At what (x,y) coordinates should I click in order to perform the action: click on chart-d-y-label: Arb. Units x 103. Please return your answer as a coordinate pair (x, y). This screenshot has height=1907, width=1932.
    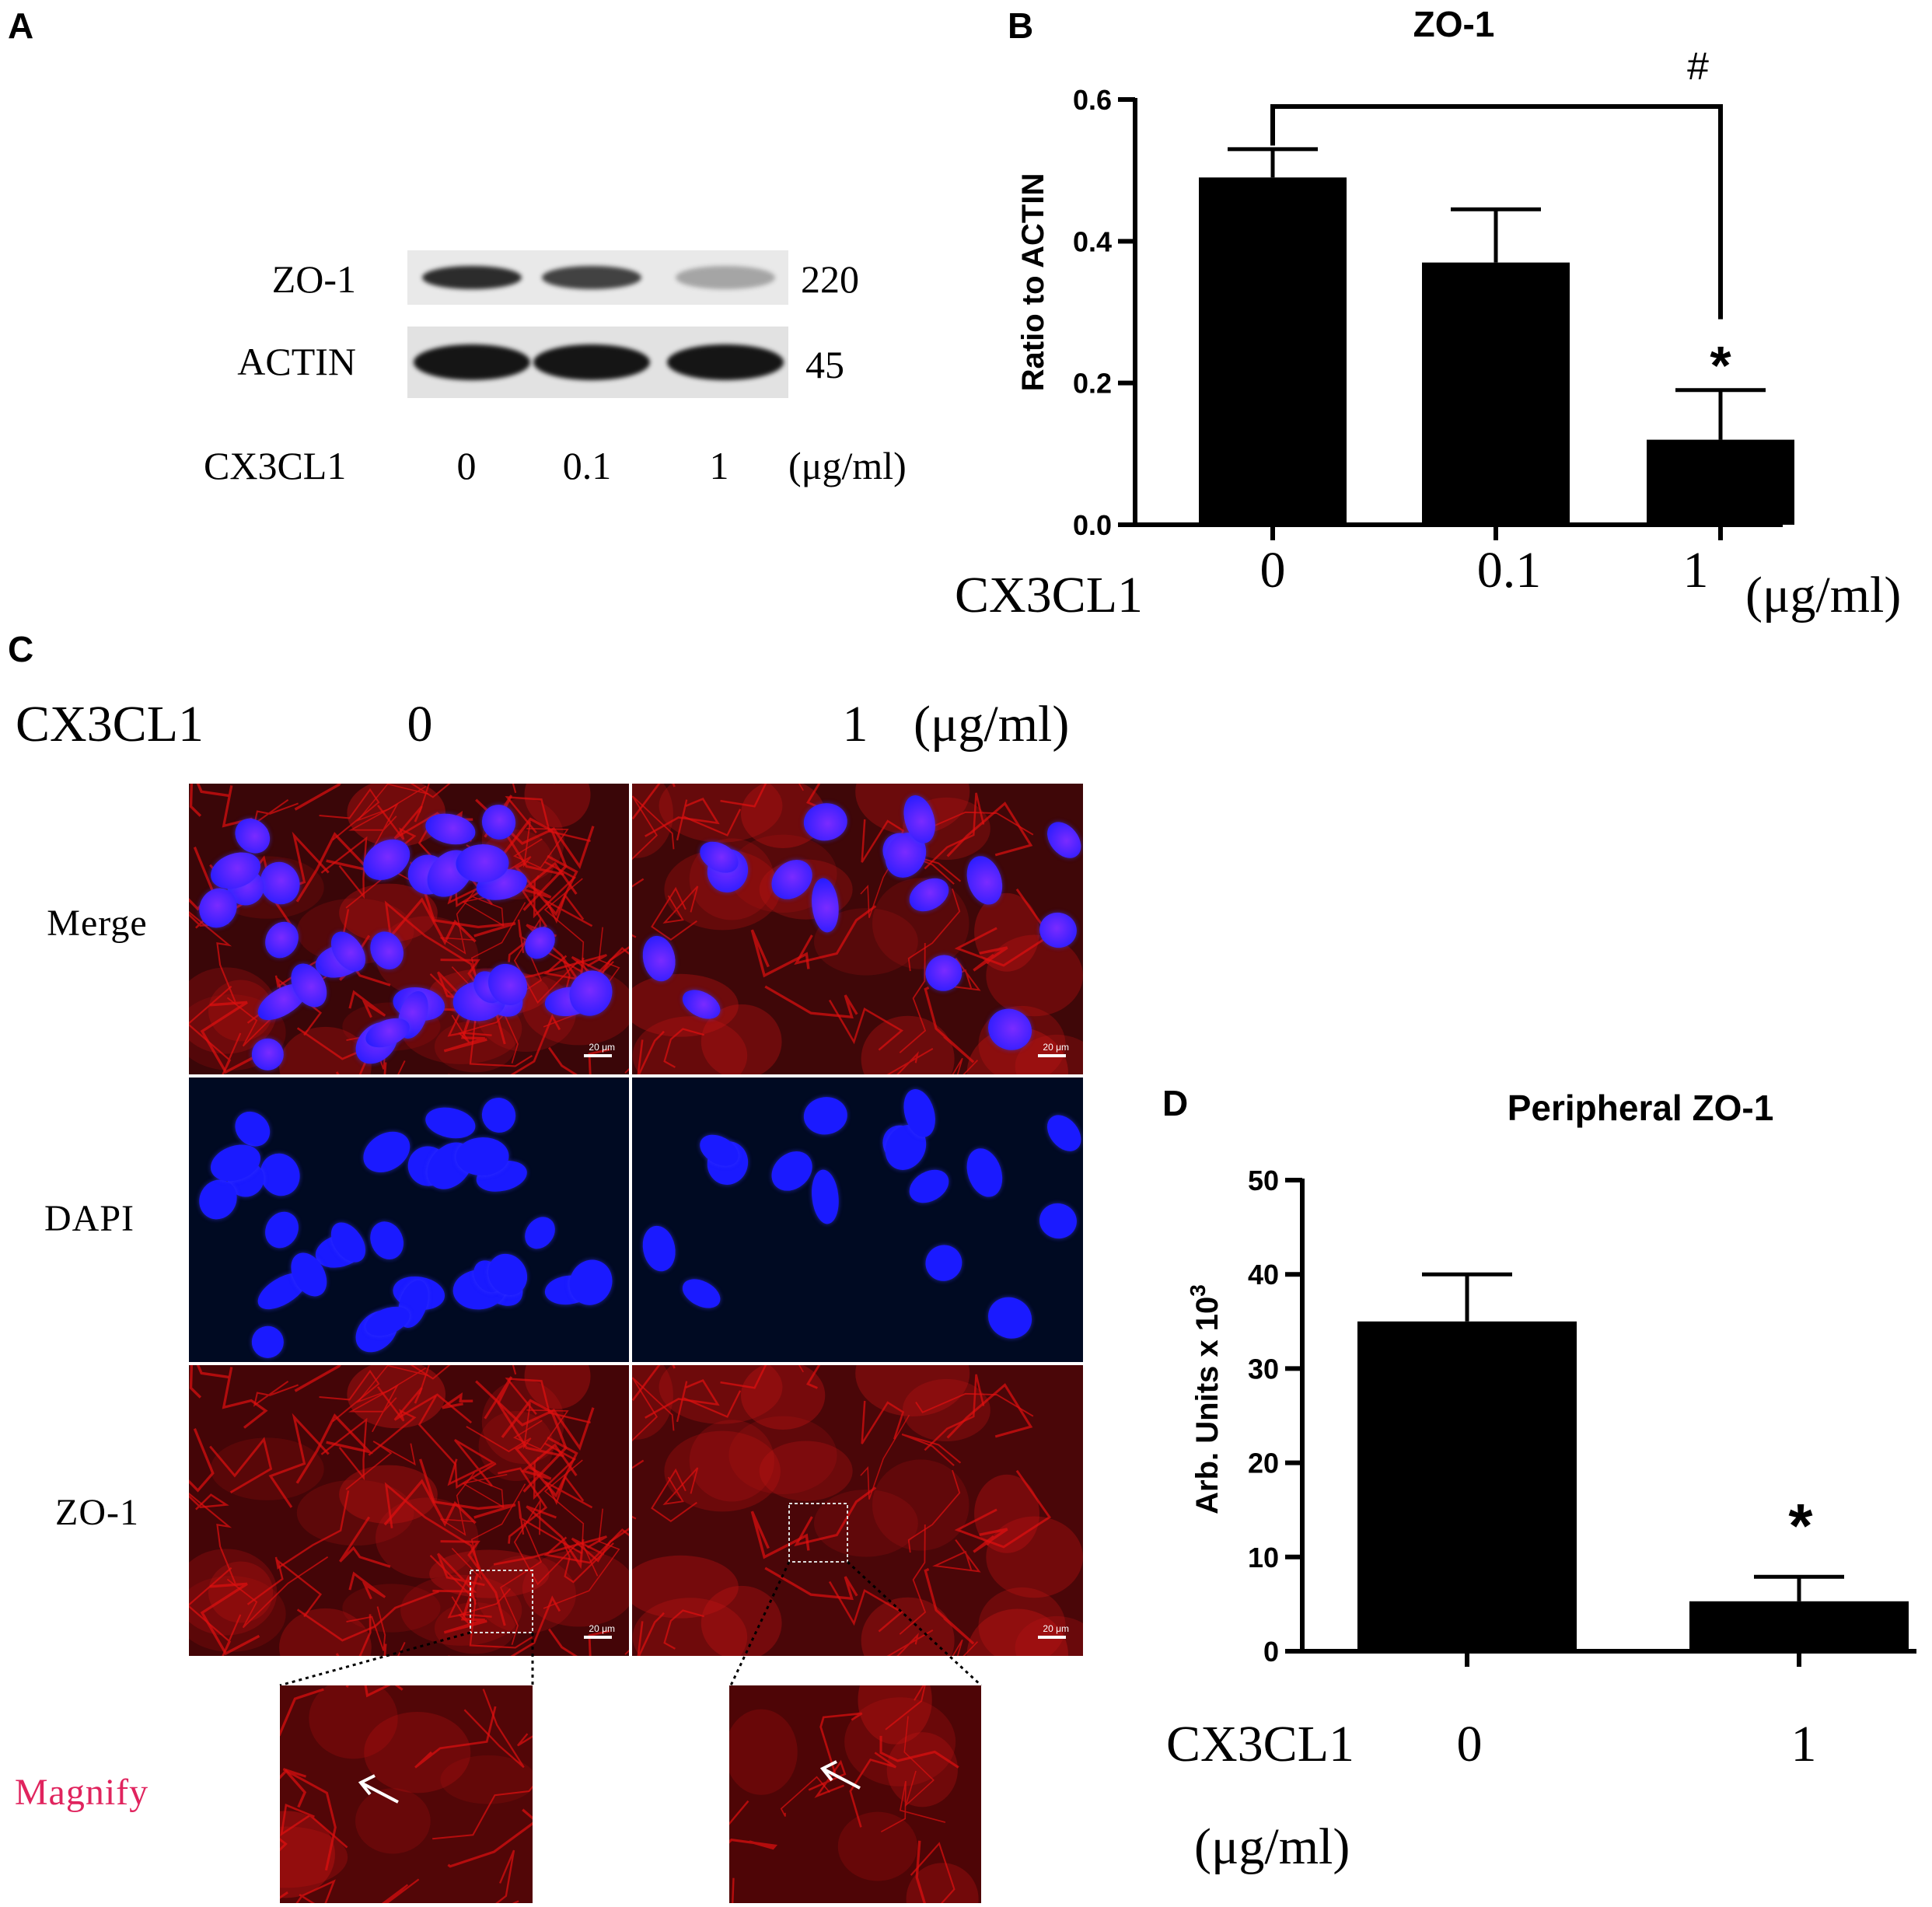
    Looking at the image, I should click on (1205, 1399).